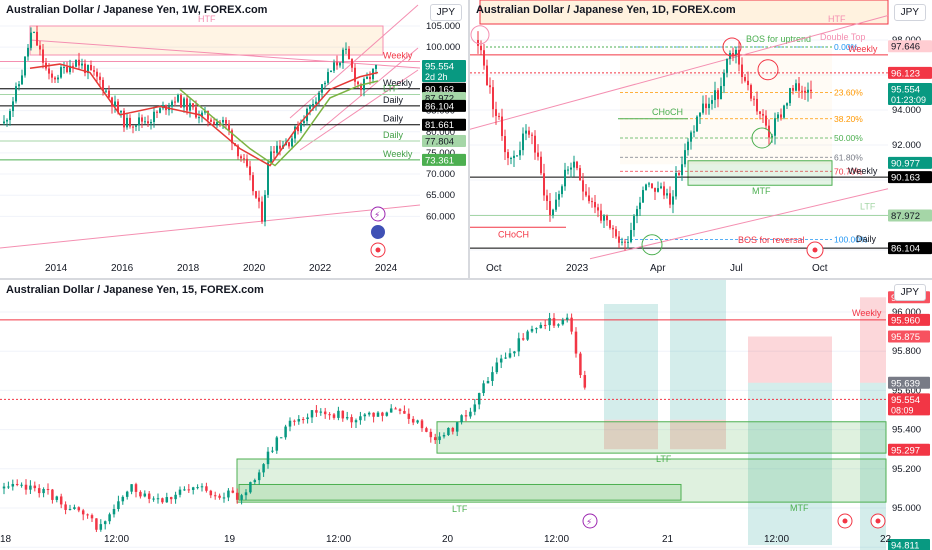 The image size is (932, 550). I want to click on weekly-currency-button: JPY, so click(445, 12).